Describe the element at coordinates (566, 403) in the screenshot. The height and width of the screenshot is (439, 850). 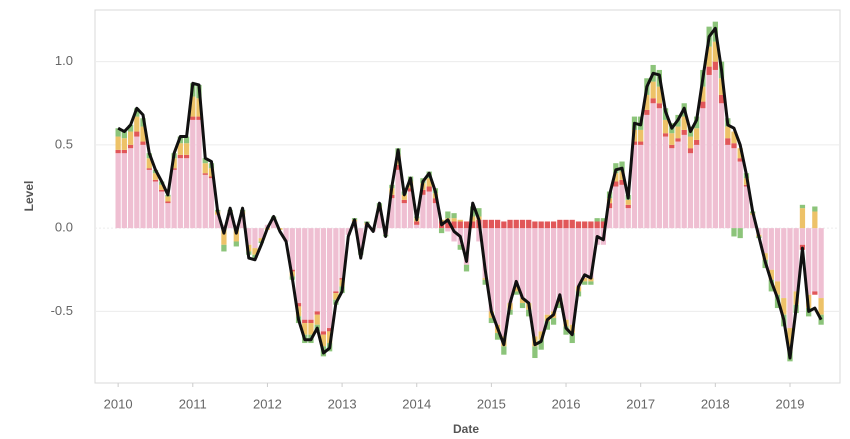
I see `x-tick-label: 2016` at that location.